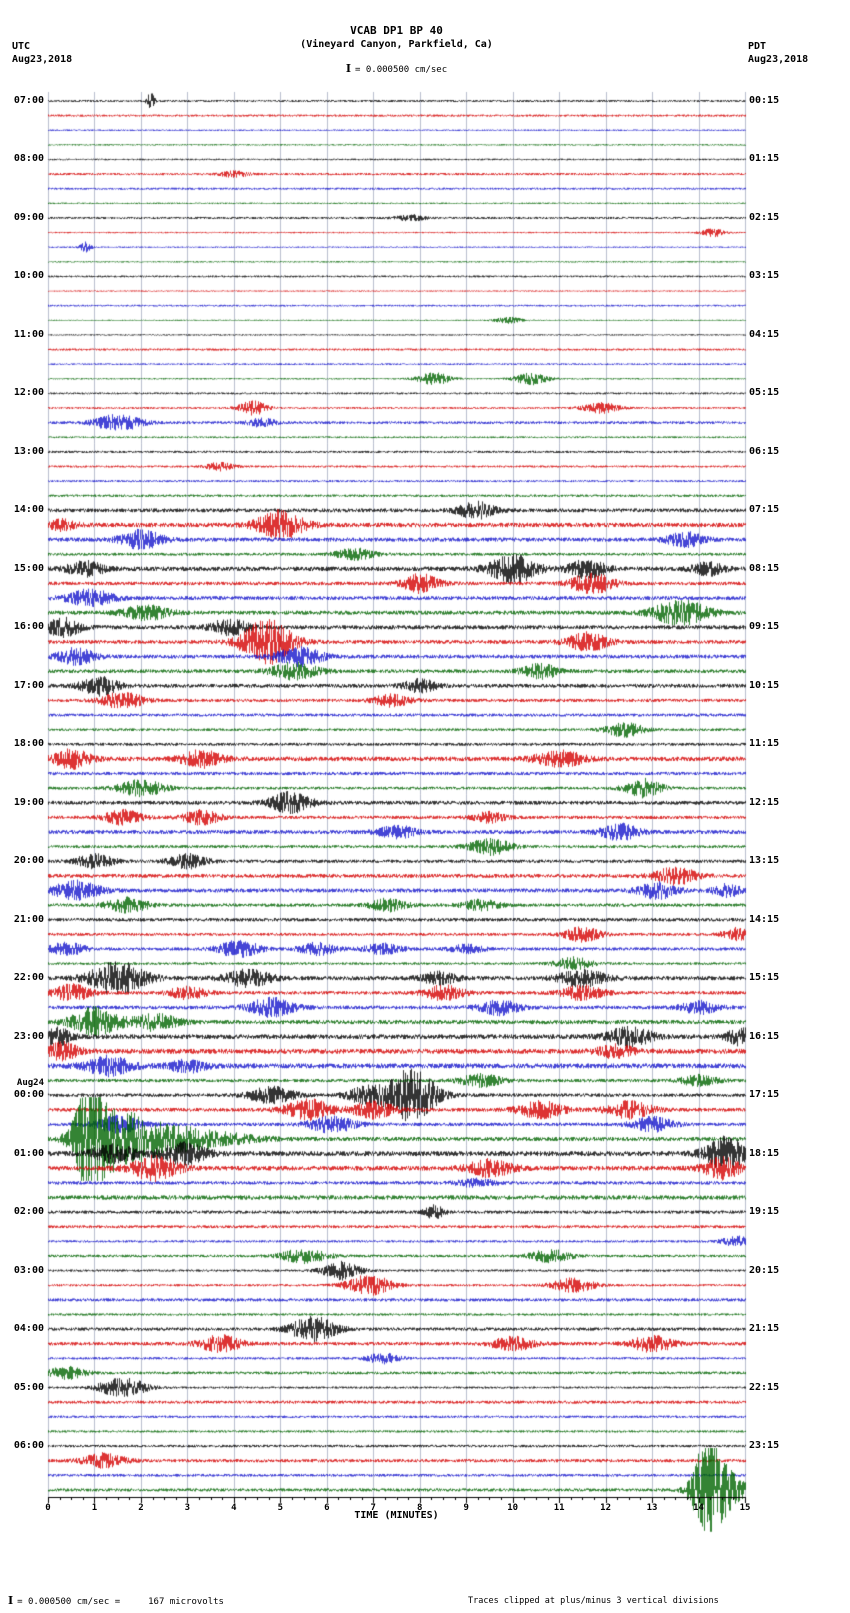 Image resolution: width=850 pixels, height=1613 pixels. What do you see at coordinates (348, 68) in the screenshot?
I see `scale-bar-icon: I` at bounding box center [348, 68].